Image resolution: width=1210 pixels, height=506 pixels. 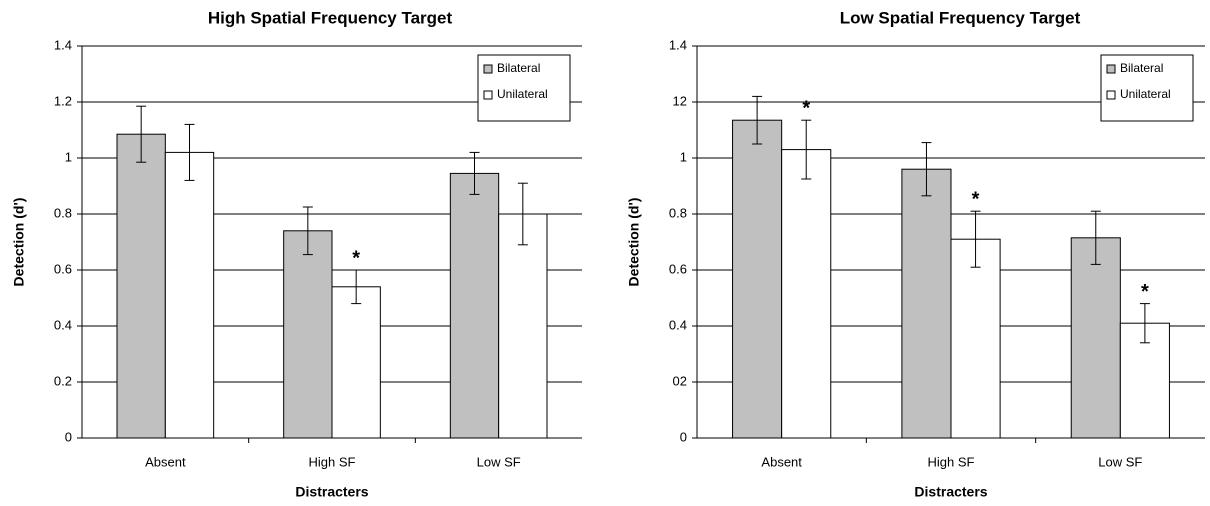 What do you see at coordinates (63, 380) in the screenshot?
I see `y-tick-label: 0.2` at bounding box center [63, 380].